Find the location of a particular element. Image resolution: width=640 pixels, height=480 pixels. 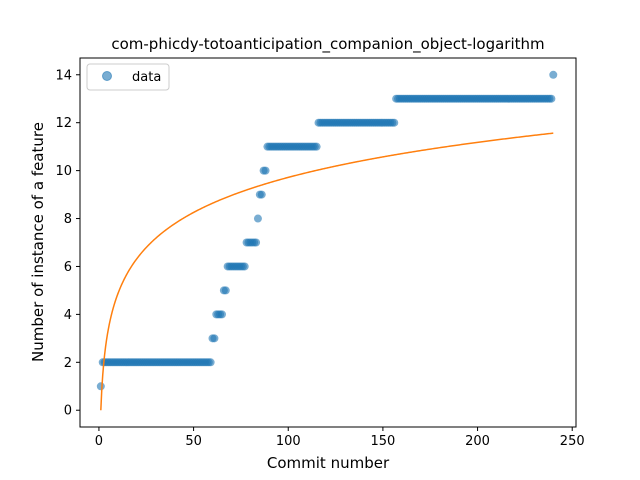

legend-marker is located at coordinates (107, 76).